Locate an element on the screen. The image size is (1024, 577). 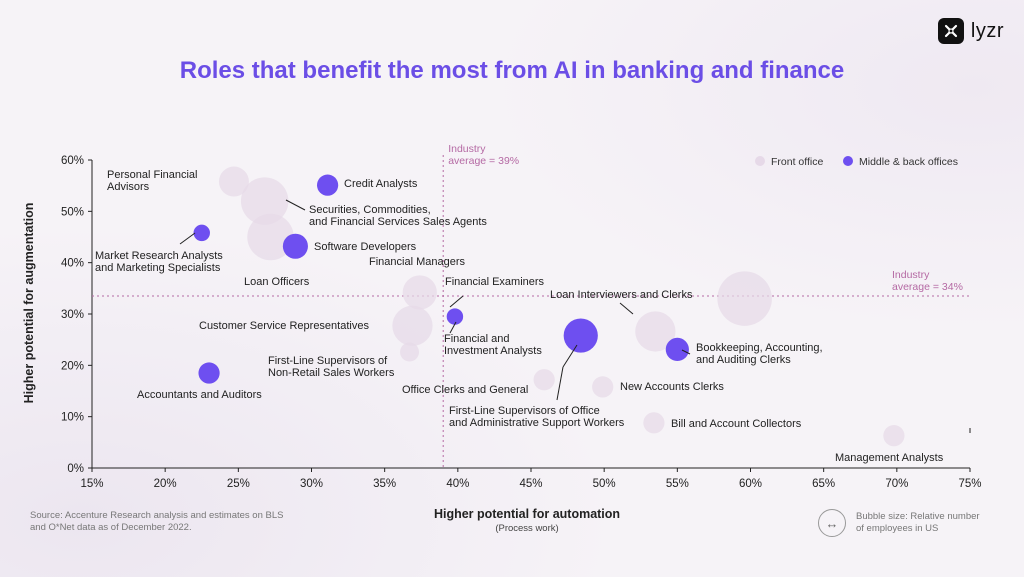
bubble-label: Financial Examiners is located at coordinates (495, 282).